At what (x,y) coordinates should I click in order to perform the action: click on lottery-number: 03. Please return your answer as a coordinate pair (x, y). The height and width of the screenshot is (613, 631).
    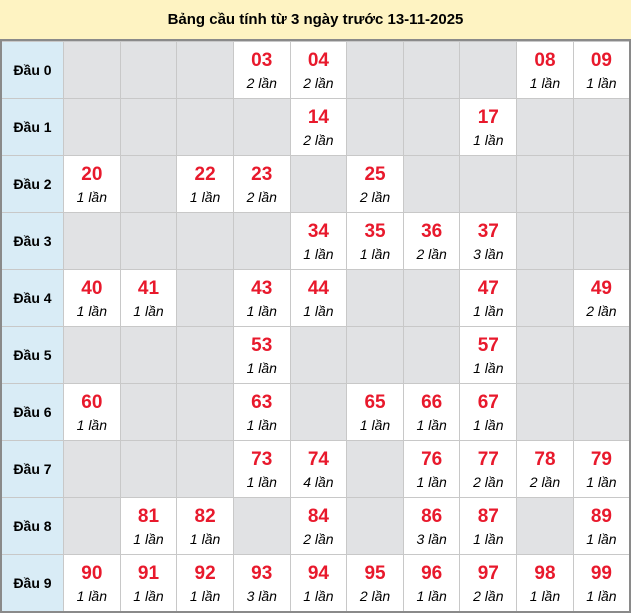
    Looking at the image, I should click on (262, 60).